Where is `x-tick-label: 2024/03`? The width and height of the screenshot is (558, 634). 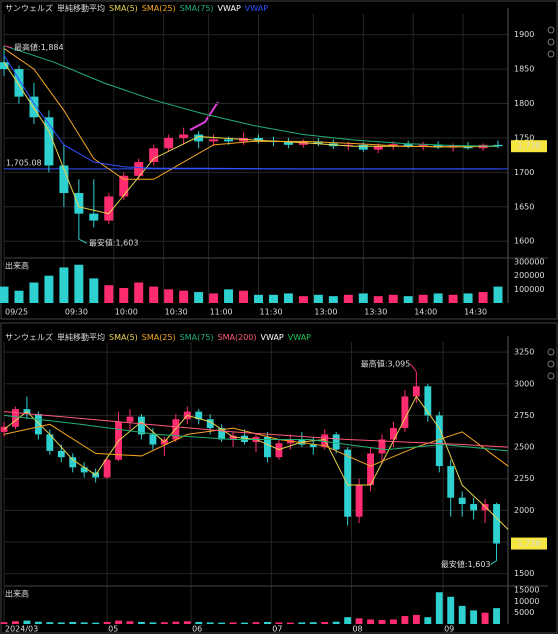
x-tick-label: 2024/03 is located at coordinates (21, 629).